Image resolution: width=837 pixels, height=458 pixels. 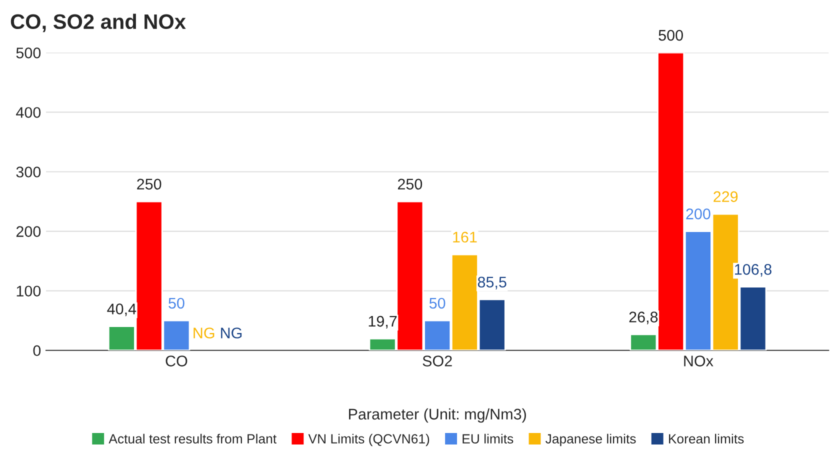 What do you see at coordinates (177, 361) in the screenshot?
I see `x-tick-label: CO` at bounding box center [177, 361].